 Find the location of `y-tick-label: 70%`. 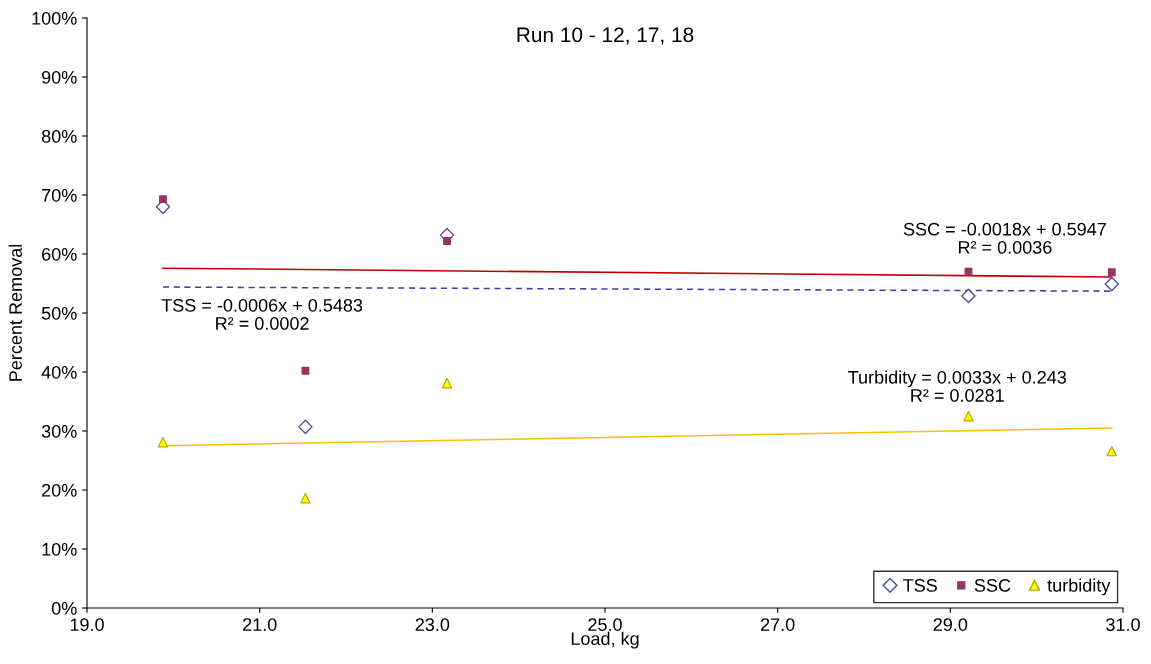

y-tick-label: 70% is located at coordinates (59, 195).